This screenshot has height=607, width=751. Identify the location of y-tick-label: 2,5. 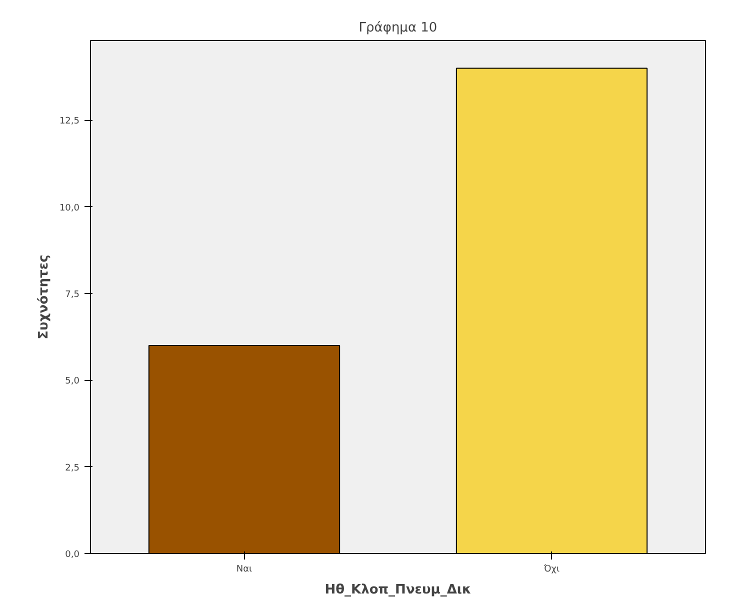
(72, 468).